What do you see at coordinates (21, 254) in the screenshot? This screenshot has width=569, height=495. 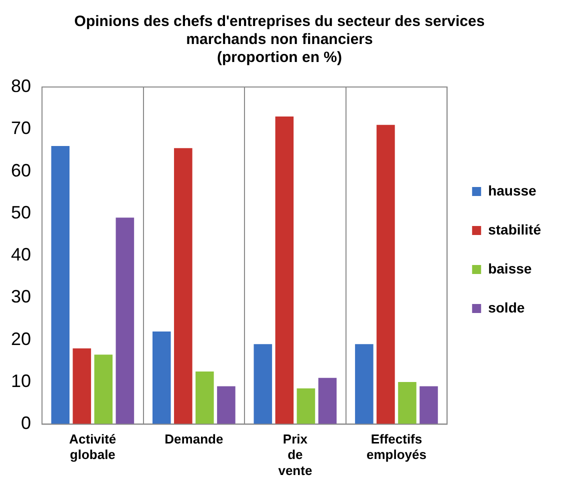 I see `y-tick-label: 40` at bounding box center [21, 254].